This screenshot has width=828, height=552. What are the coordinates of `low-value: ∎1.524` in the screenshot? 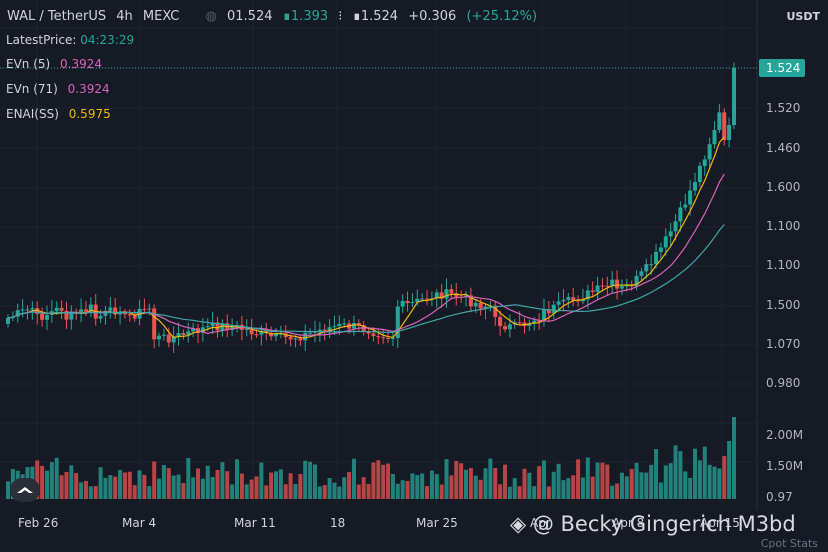 It's located at (375, 16).